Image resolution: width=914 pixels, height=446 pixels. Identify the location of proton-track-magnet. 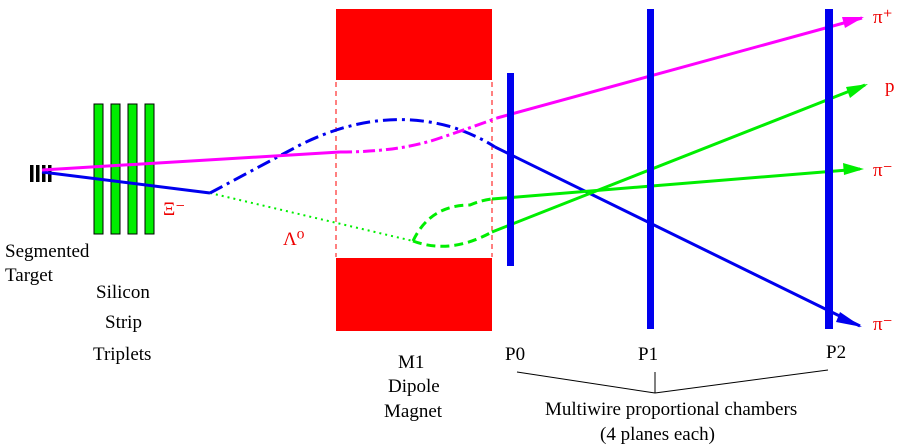
(452, 239).